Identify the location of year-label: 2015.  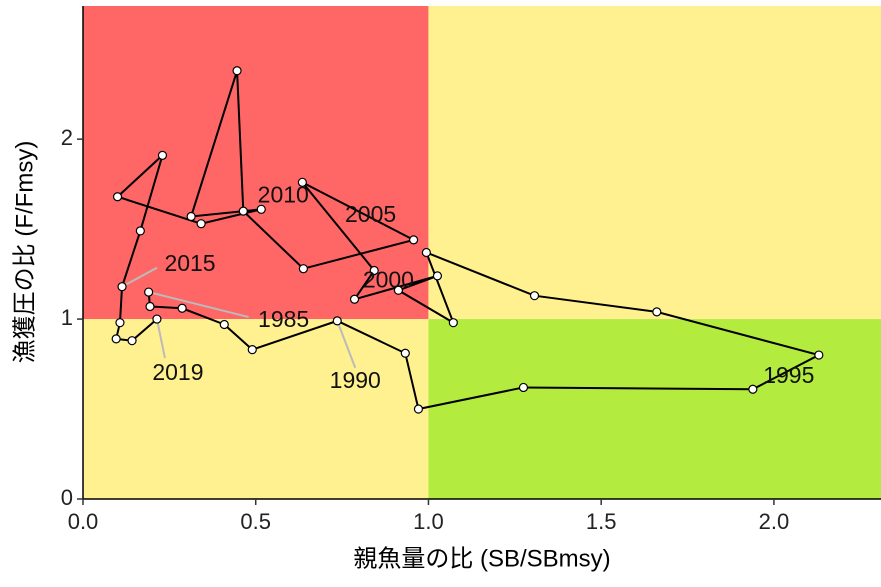
(189, 263).